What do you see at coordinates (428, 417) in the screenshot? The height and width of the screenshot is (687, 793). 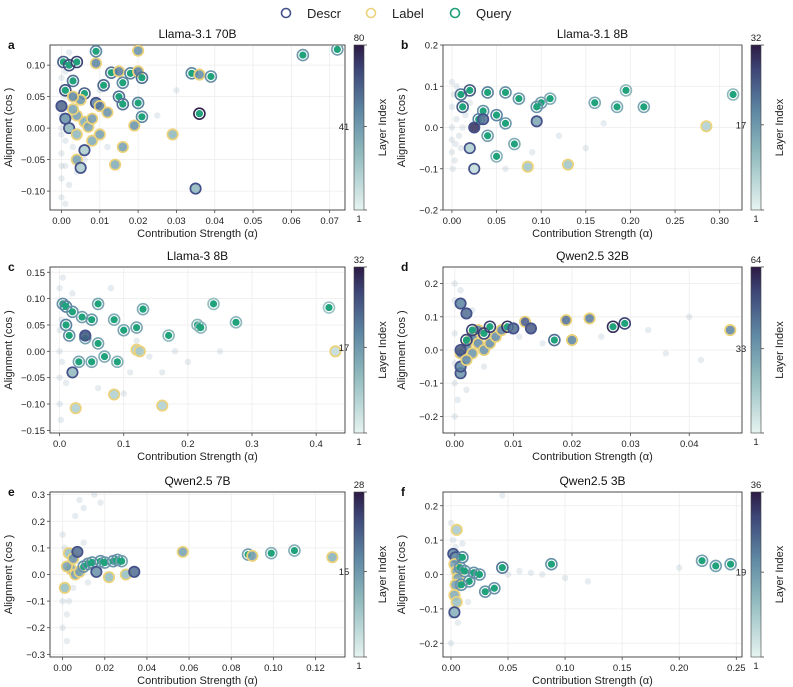 I see `y-tick-label: −0.2` at bounding box center [428, 417].